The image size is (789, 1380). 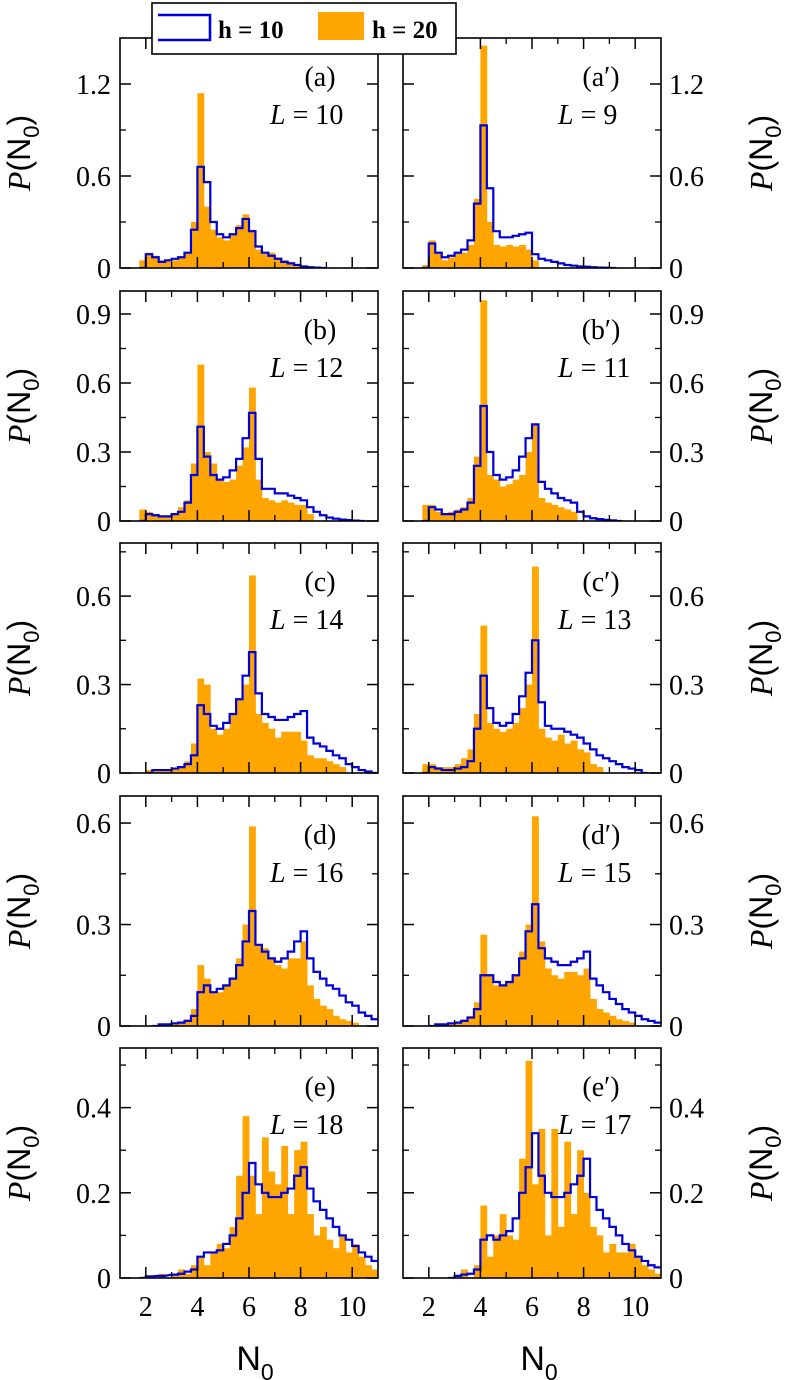 I want to click on panel-plot-area, so click(x=265, y=926).